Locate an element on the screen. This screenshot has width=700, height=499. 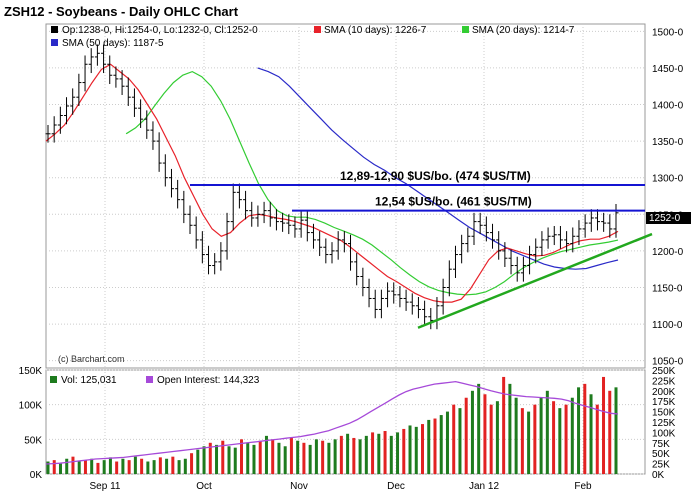
open-interest-series-line is located at coordinates (332, 422).